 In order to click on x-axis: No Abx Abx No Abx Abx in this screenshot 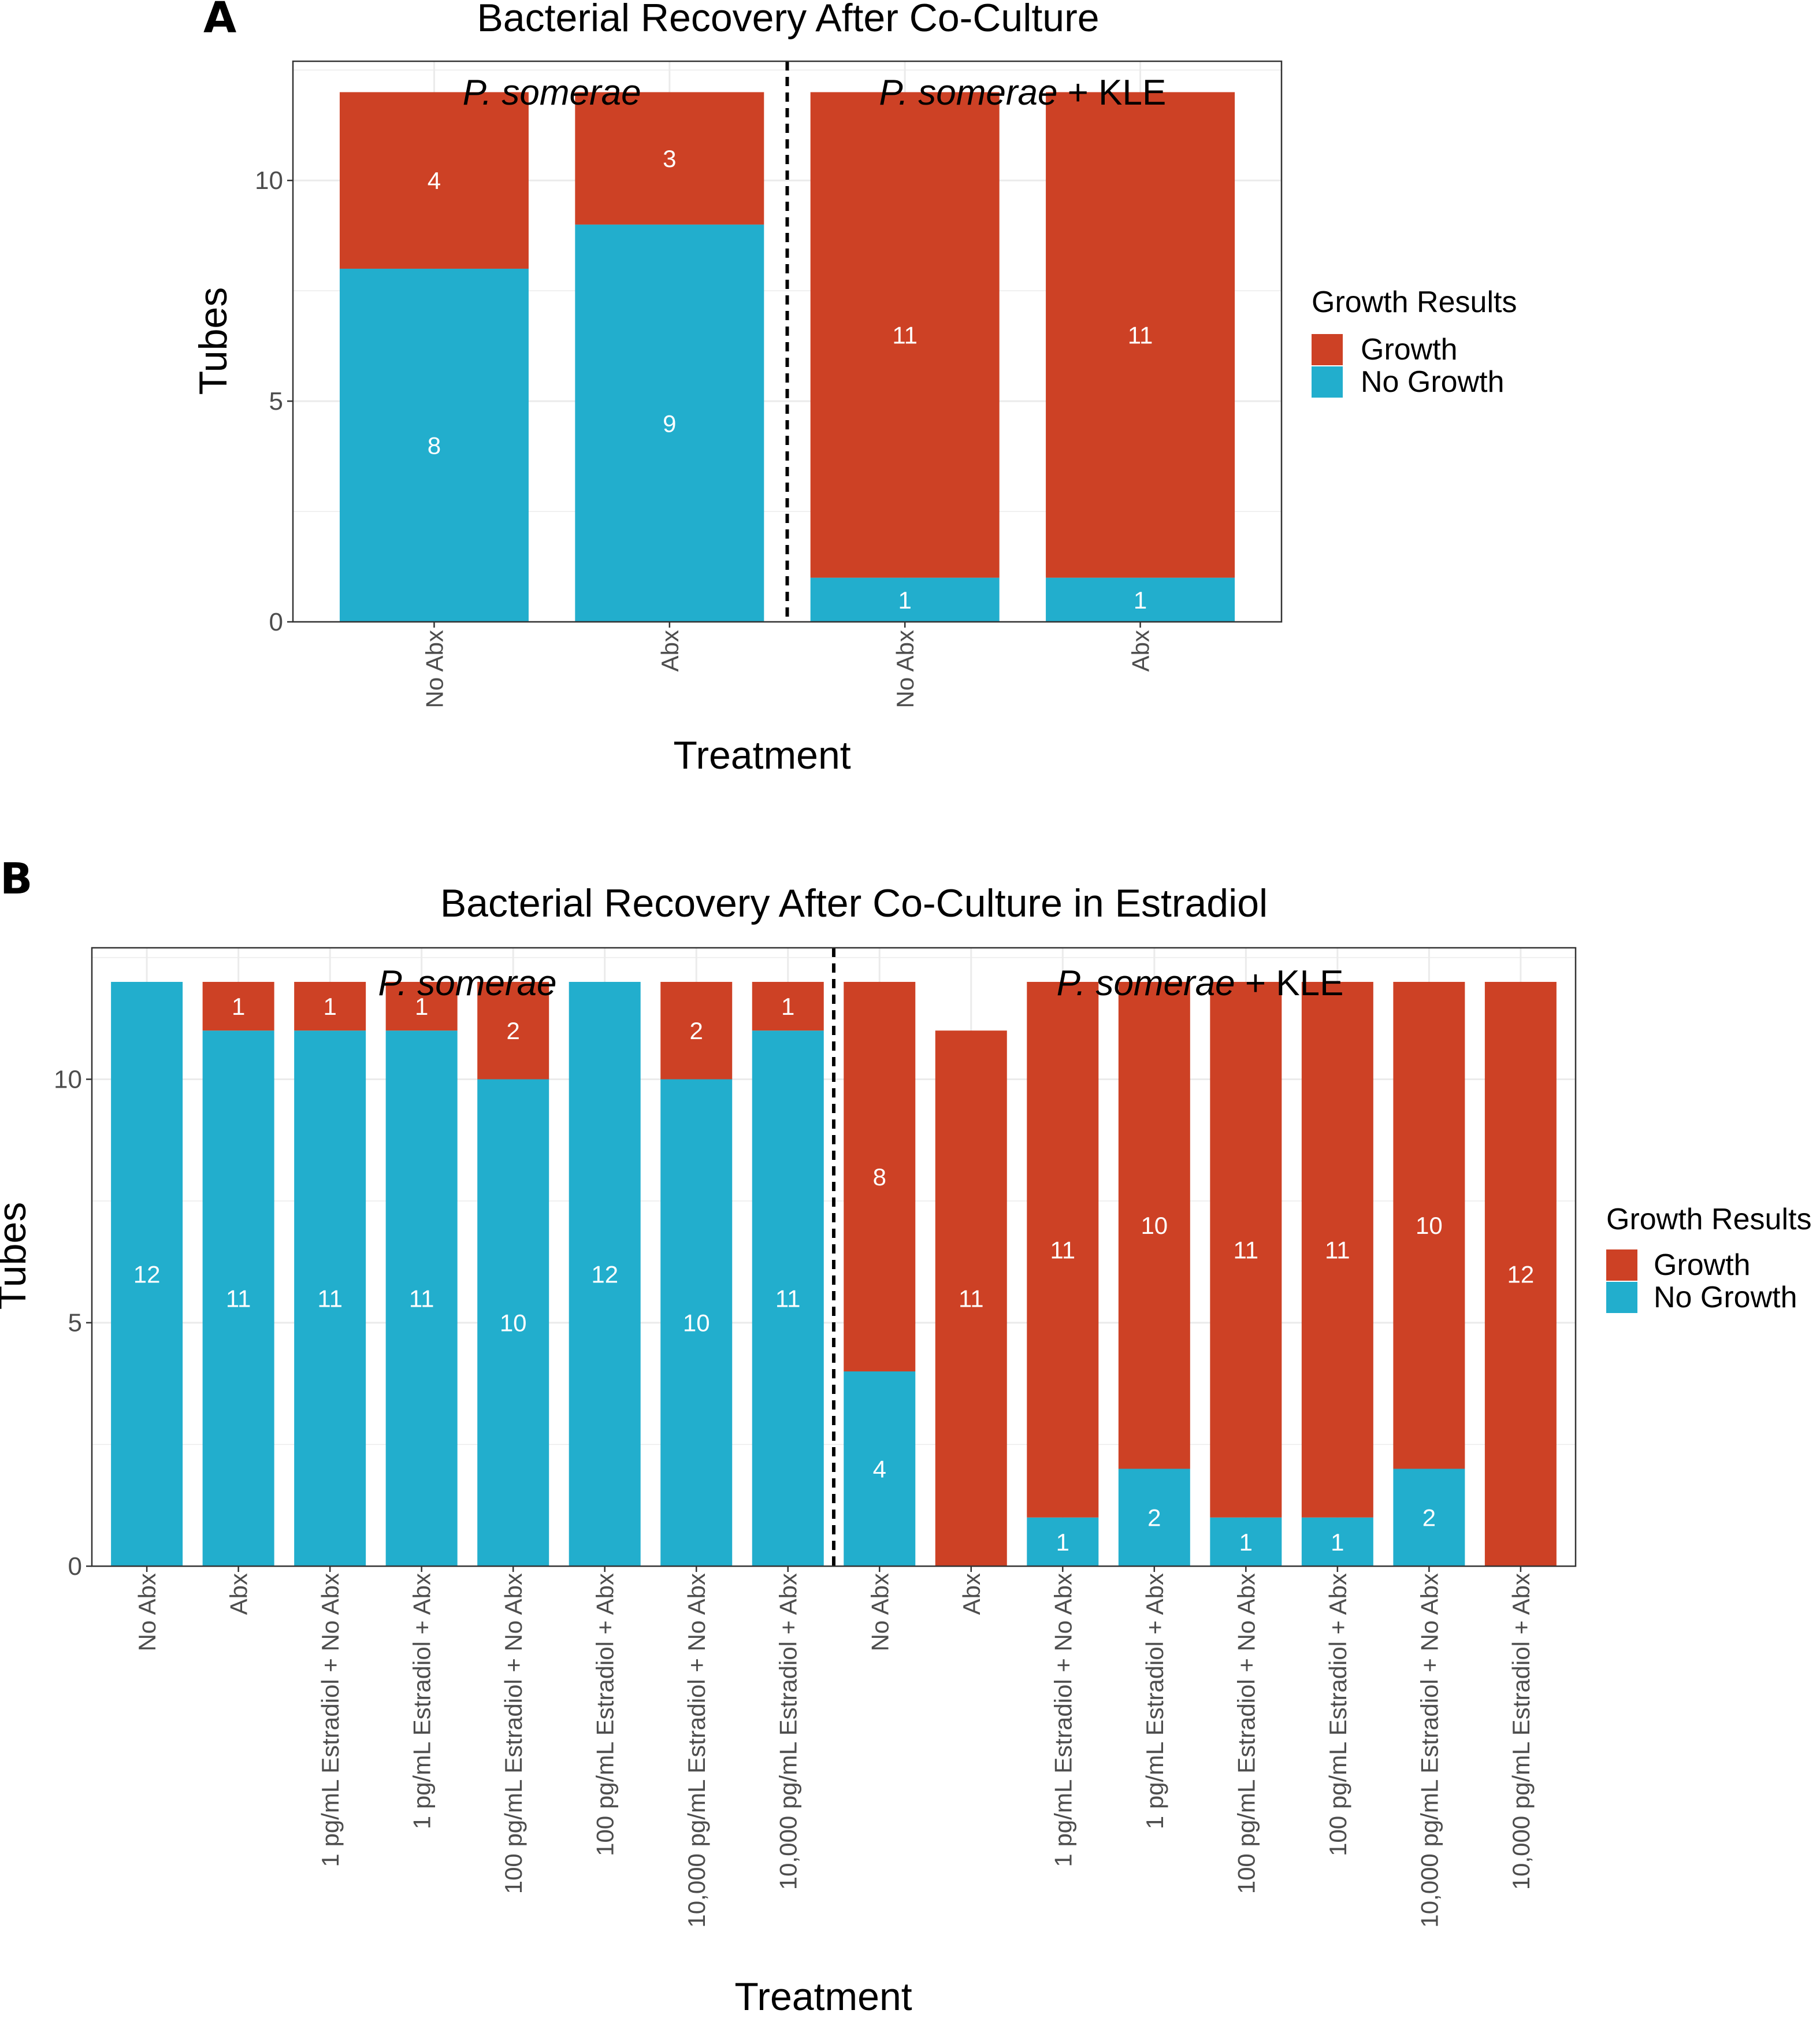, I will do `click(787, 665)`.